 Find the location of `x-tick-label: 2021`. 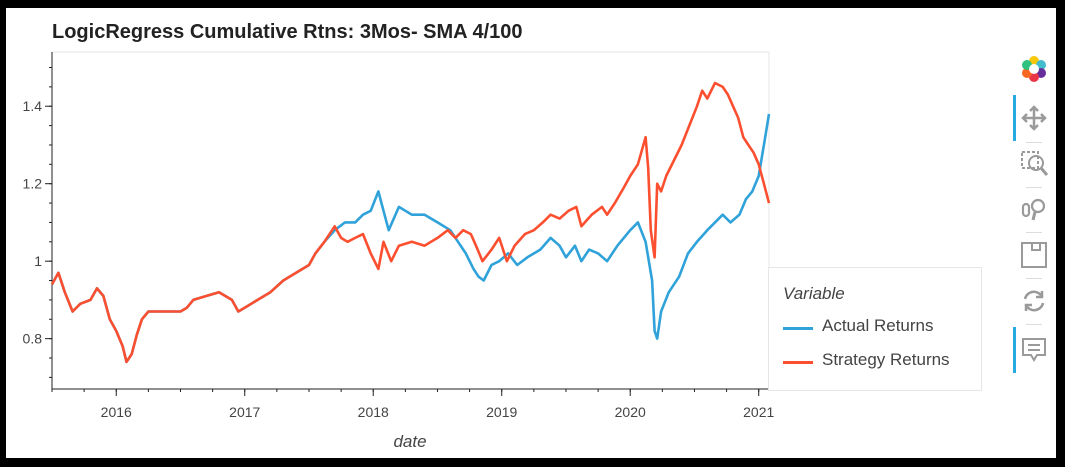

x-tick-label: 2021 is located at coordinates (758, 412).